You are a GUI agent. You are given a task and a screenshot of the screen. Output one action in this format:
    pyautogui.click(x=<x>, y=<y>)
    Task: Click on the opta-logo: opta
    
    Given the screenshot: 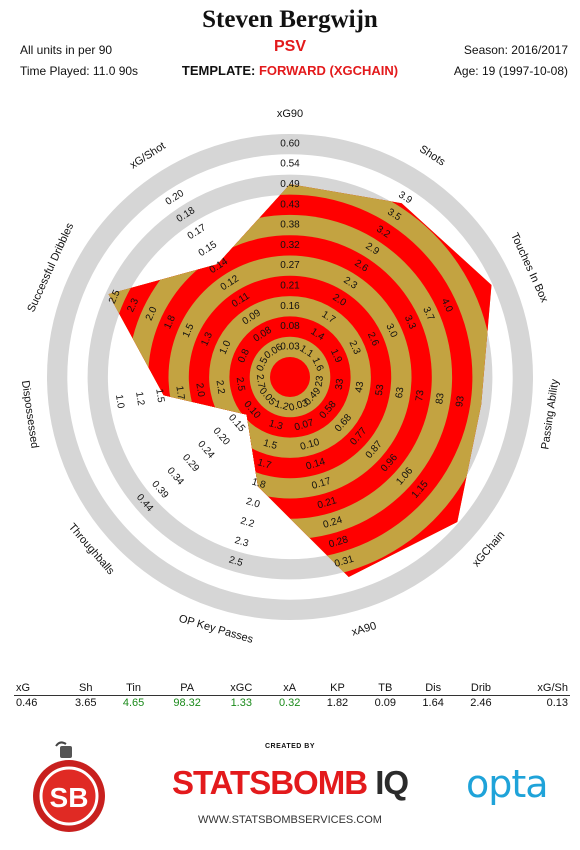 What is the action you would take?
    pyautogui.click(x=507, y=784)
    